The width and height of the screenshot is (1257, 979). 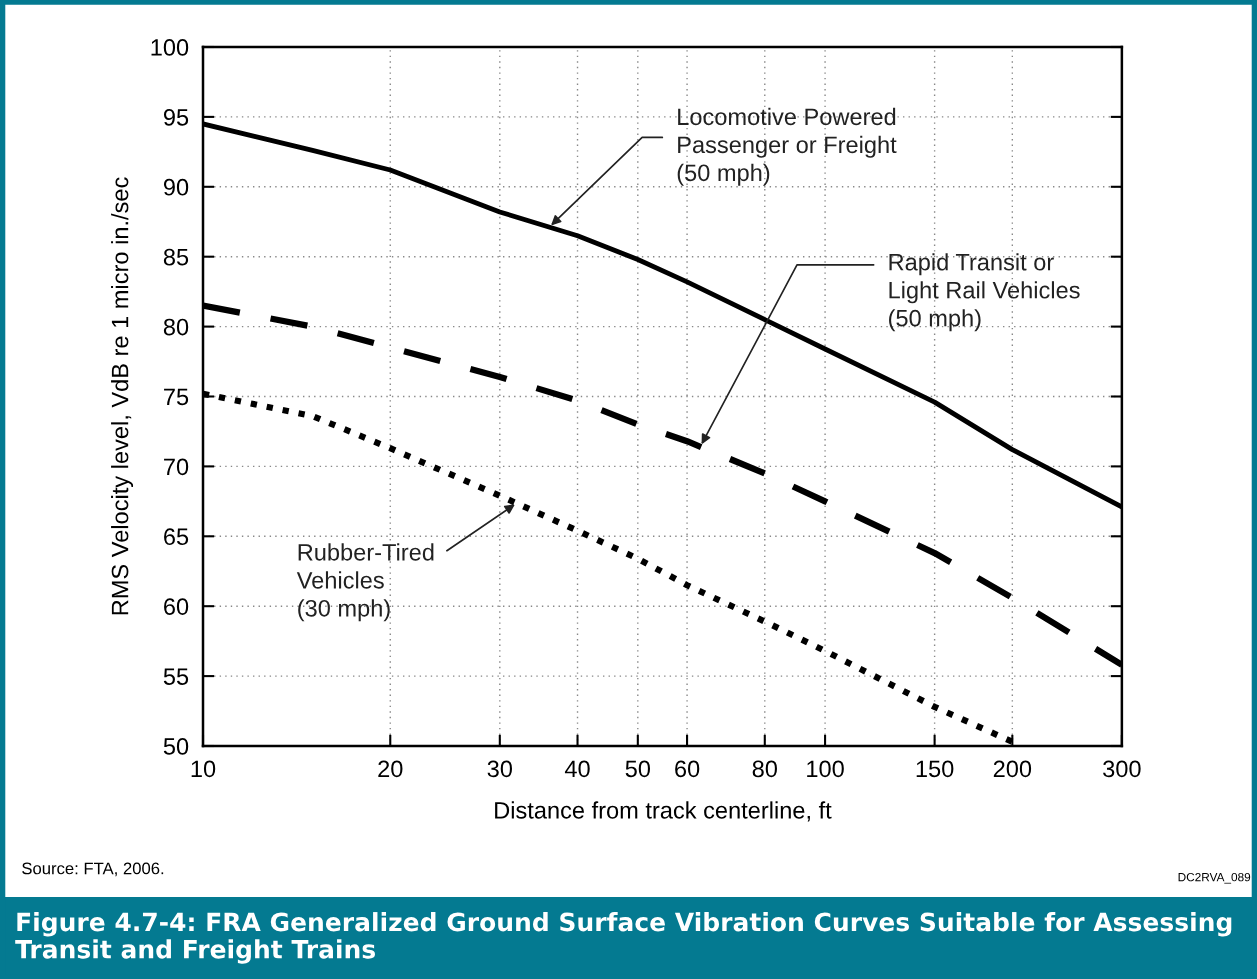 What do you see at coordinates (365, 582) in the screenshot?
I see `annotation: Rubber-Tired Vehicles (30 mph)` at bounding box center [365, 582].